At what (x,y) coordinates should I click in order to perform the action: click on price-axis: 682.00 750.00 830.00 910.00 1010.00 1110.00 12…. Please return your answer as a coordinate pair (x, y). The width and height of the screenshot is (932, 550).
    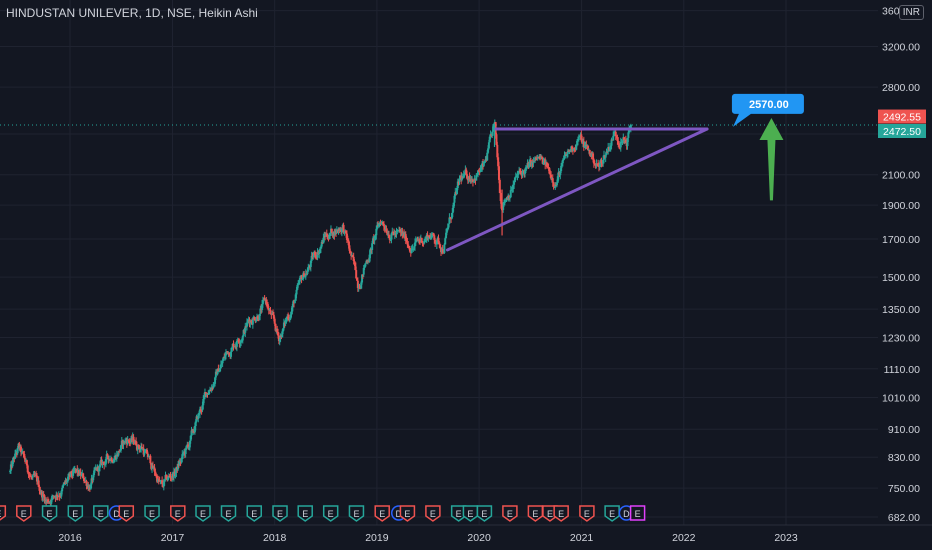
    Looking at the image, I should click on (902, 265).